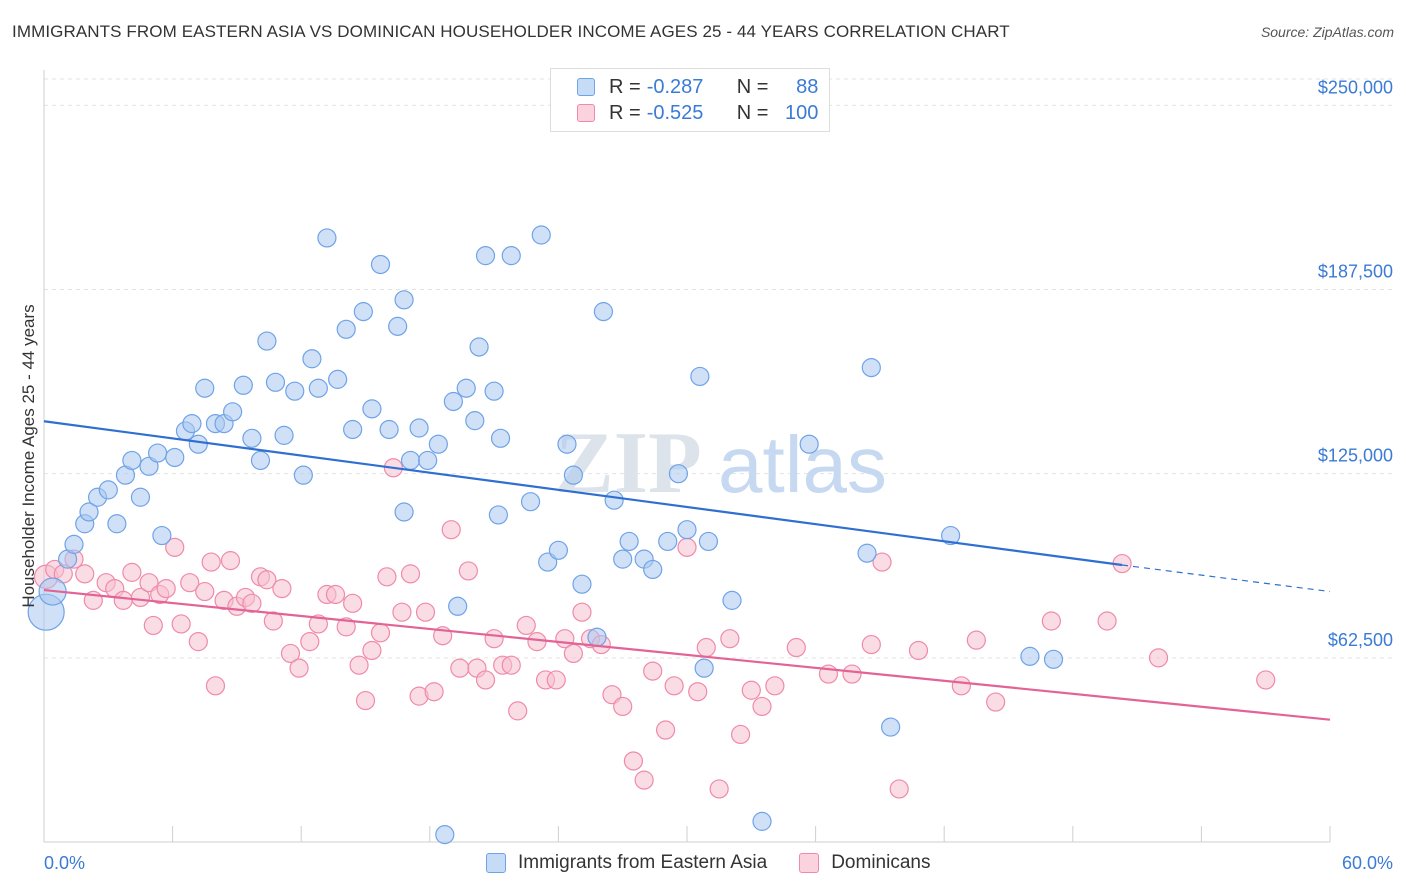  Describe the element at coordinates (583, 493) in the screenshot. I see `eastern-asia-trend-line` at that location.